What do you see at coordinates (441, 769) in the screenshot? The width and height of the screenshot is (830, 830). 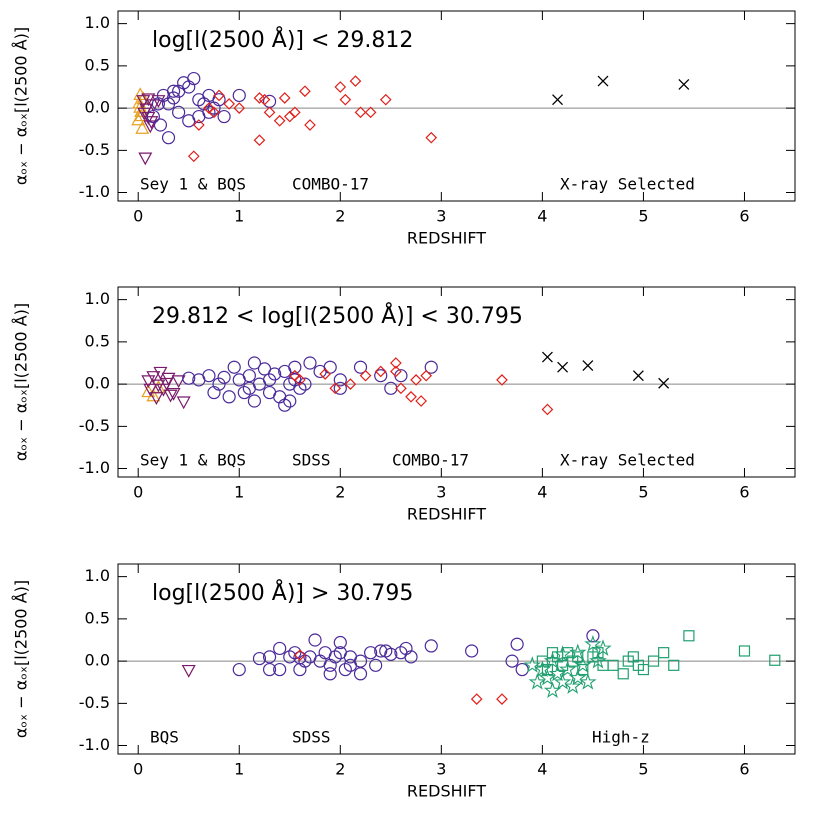 I see `x-tick-label: 3` at bounding box center [441, 769].